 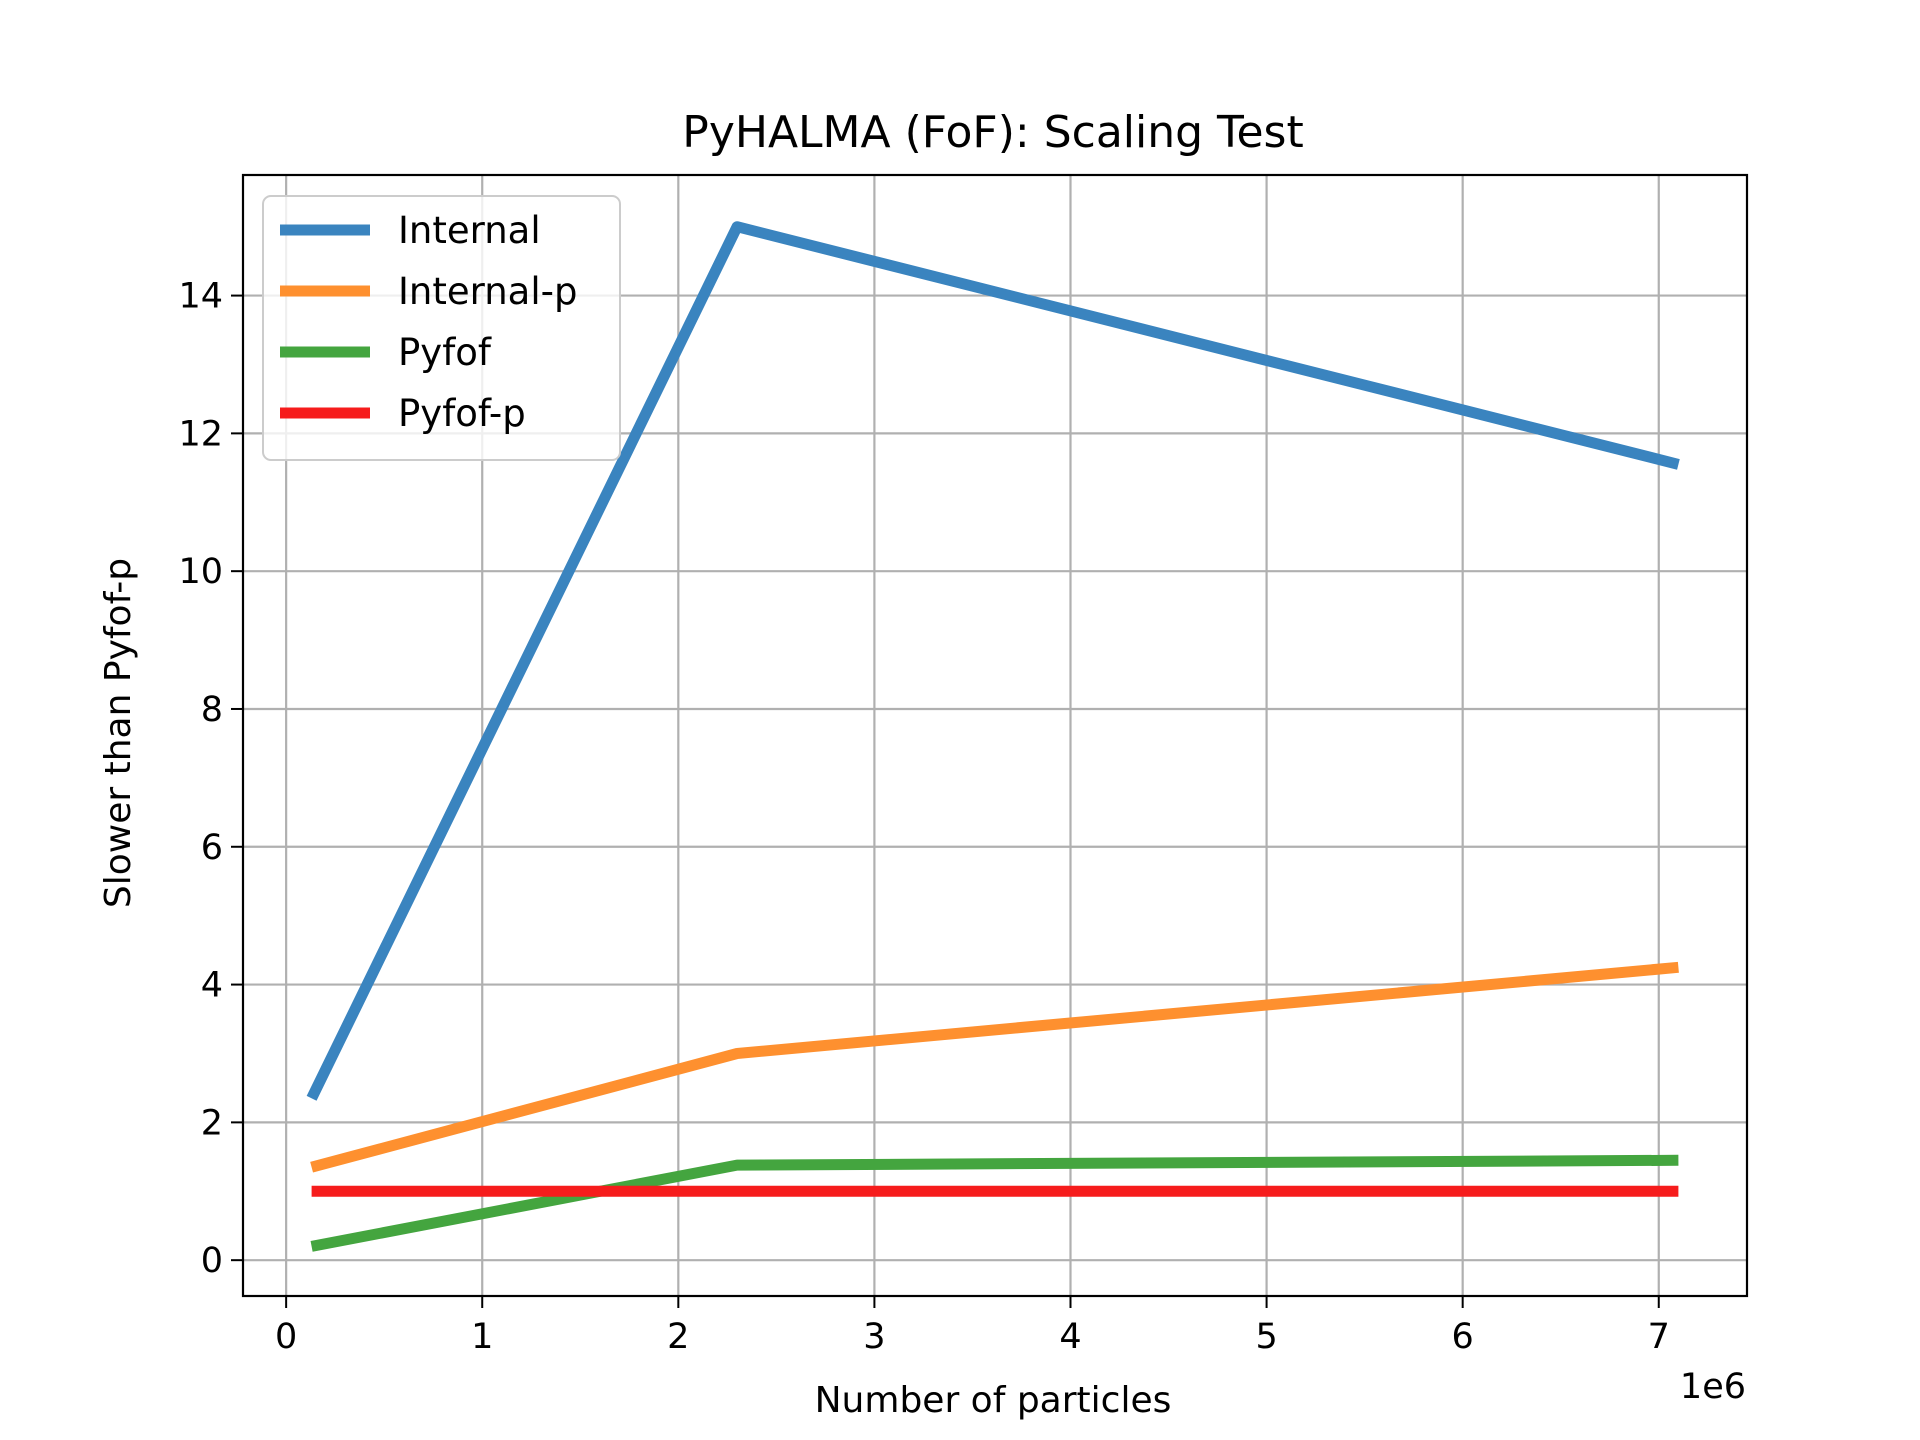 I want to click on x-tick-label: 7, so click(x=1659, y=1337).